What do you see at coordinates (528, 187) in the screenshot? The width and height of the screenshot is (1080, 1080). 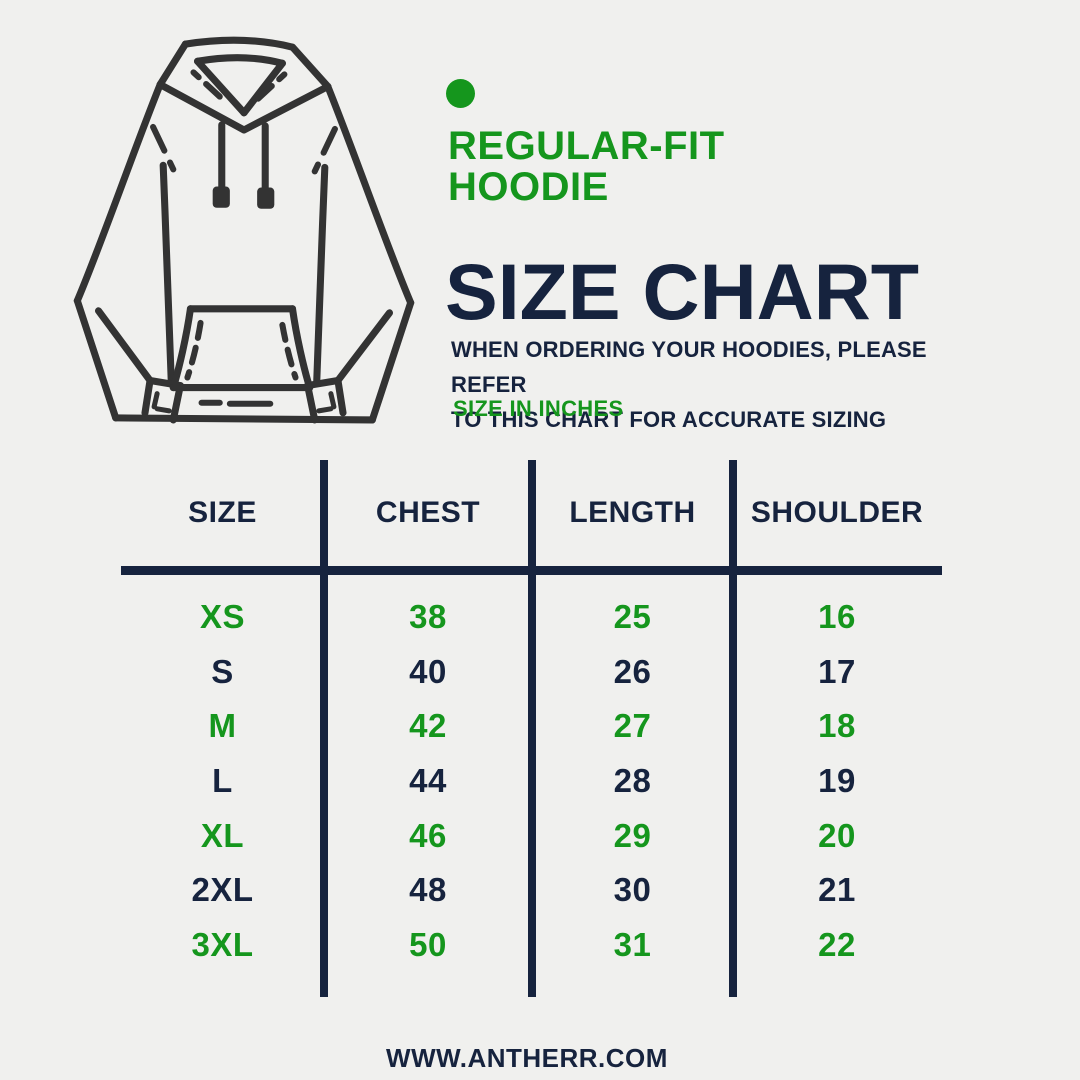 I see `product-title-line2: HOODIE` at bounding box center [528, 187].